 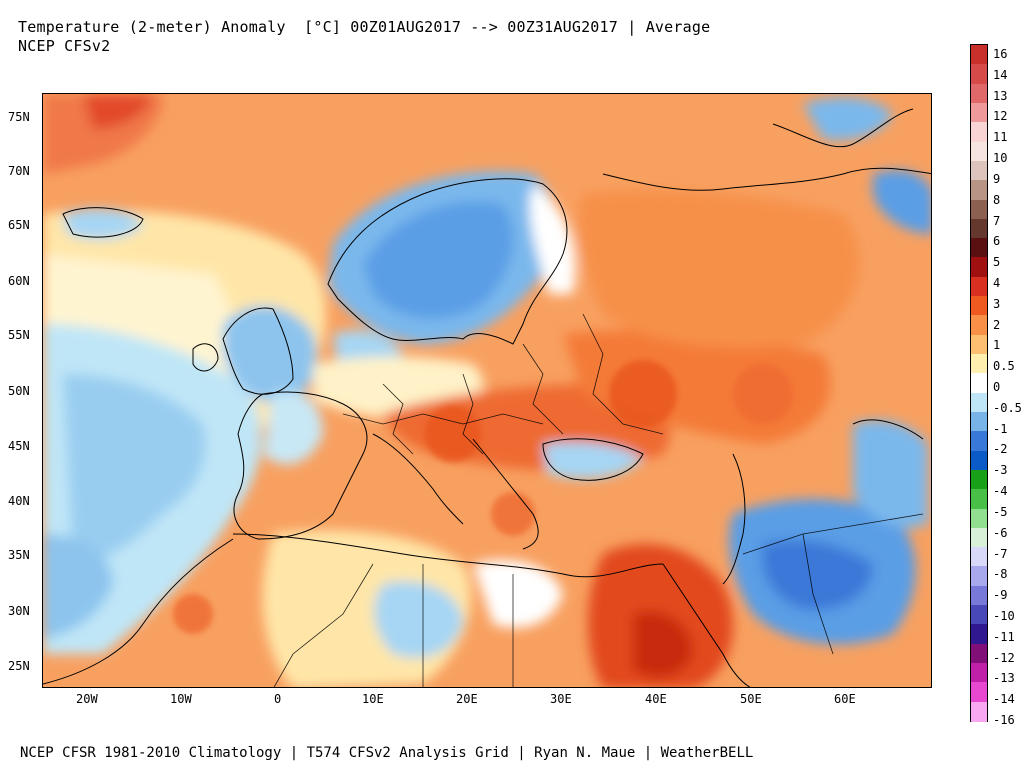 What do you see at coordinates (751, 699) in the screenshot?
I see `lon-tick-label: 50E` at bounding box center [751, 699].